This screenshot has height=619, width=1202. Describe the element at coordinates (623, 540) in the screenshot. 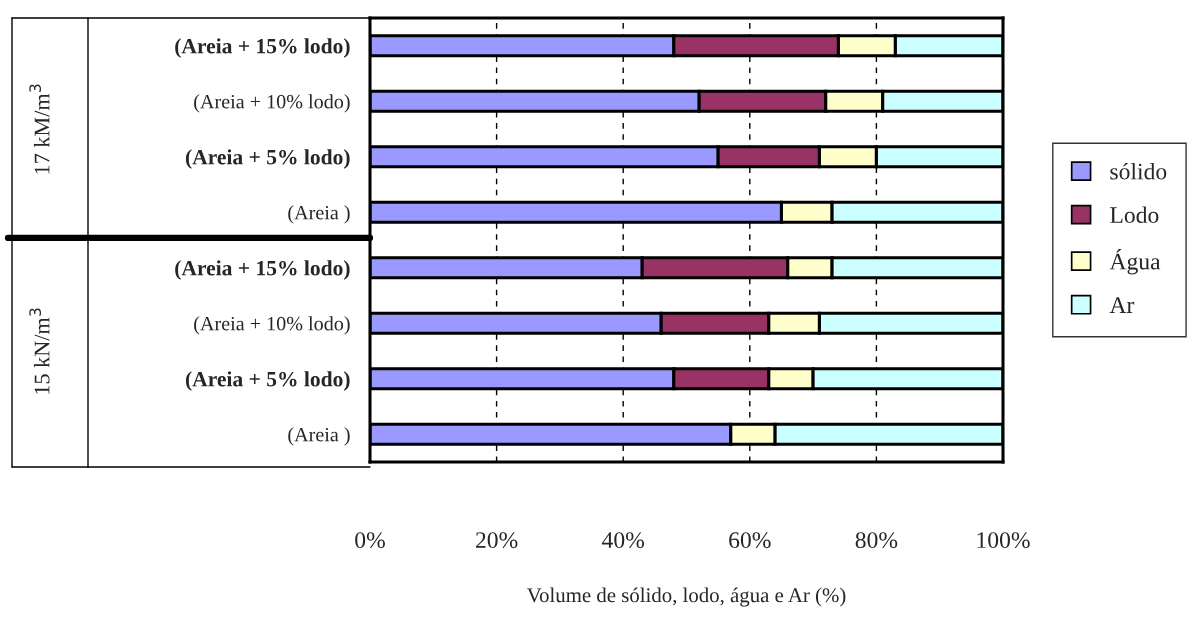

I see `x-tick-label: 40%` at that location.